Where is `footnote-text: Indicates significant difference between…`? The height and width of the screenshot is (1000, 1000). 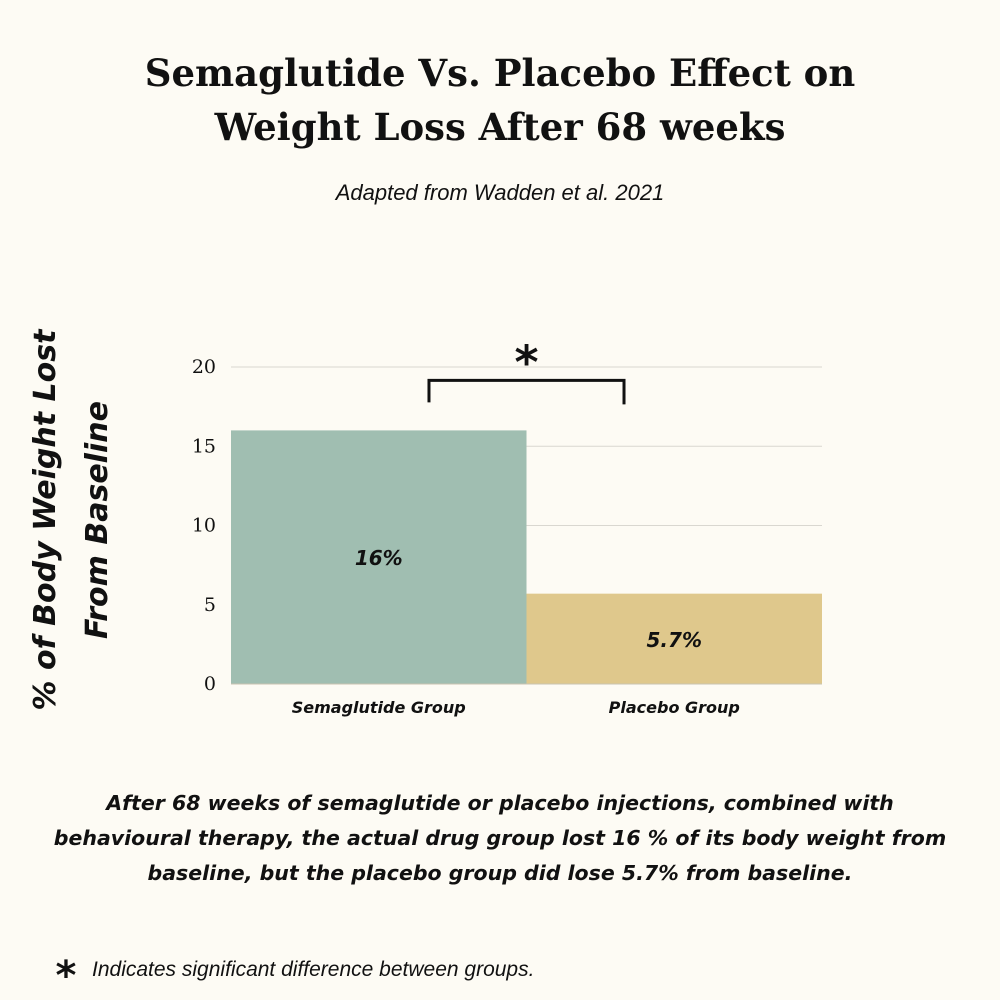 footnote-text: Indicates significant difference between… is located at coordinates (313, 969).